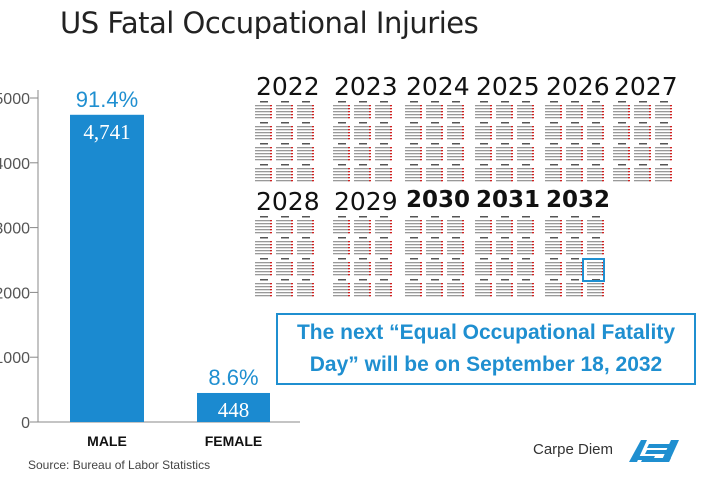 The height and width of the screenshot is (483, 709). I want to click on y-tick-label: 5000, so click(15, 99).